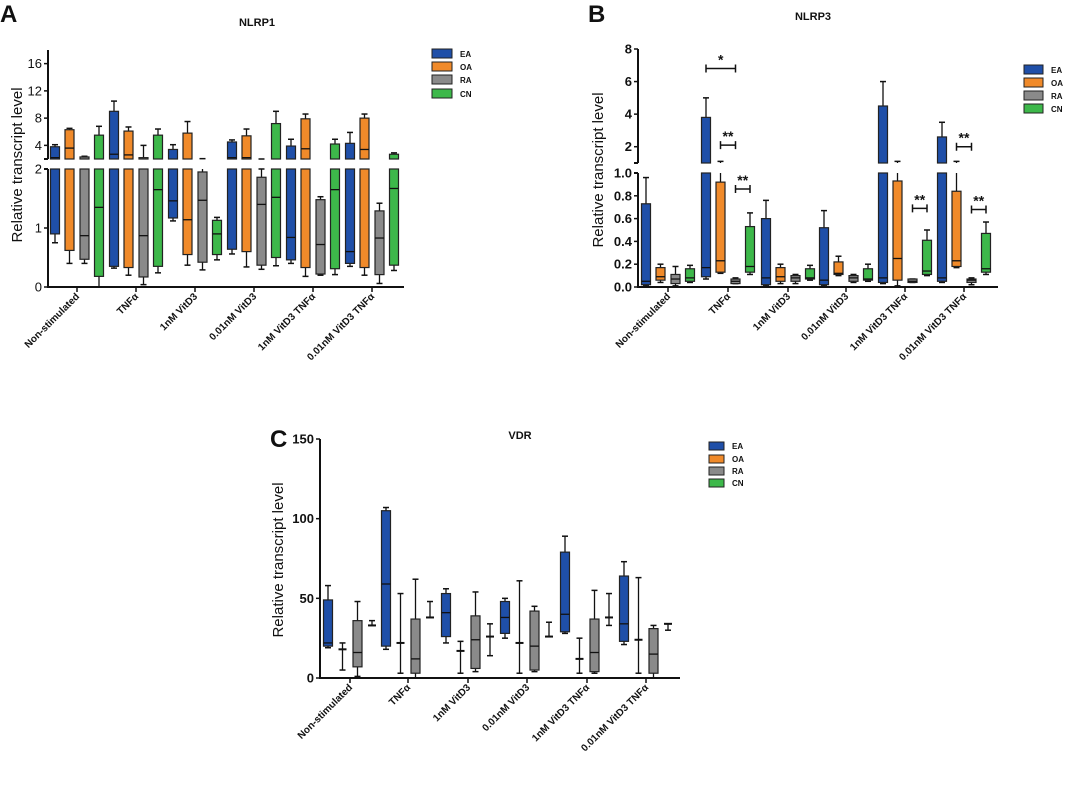 The width and height of the screenshot is (1065, 787). I want to click on y-tick-label: 4, so click(38, 145).